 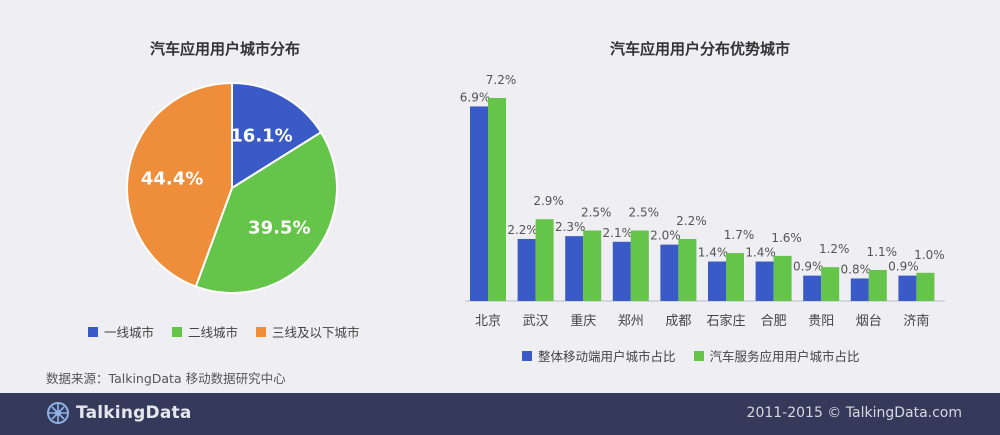 What do you see at coordinates (607, 356) in the screenshot?
I see `legend-label: 整体移动端用户城市占比` at bounding box center [607, 356].